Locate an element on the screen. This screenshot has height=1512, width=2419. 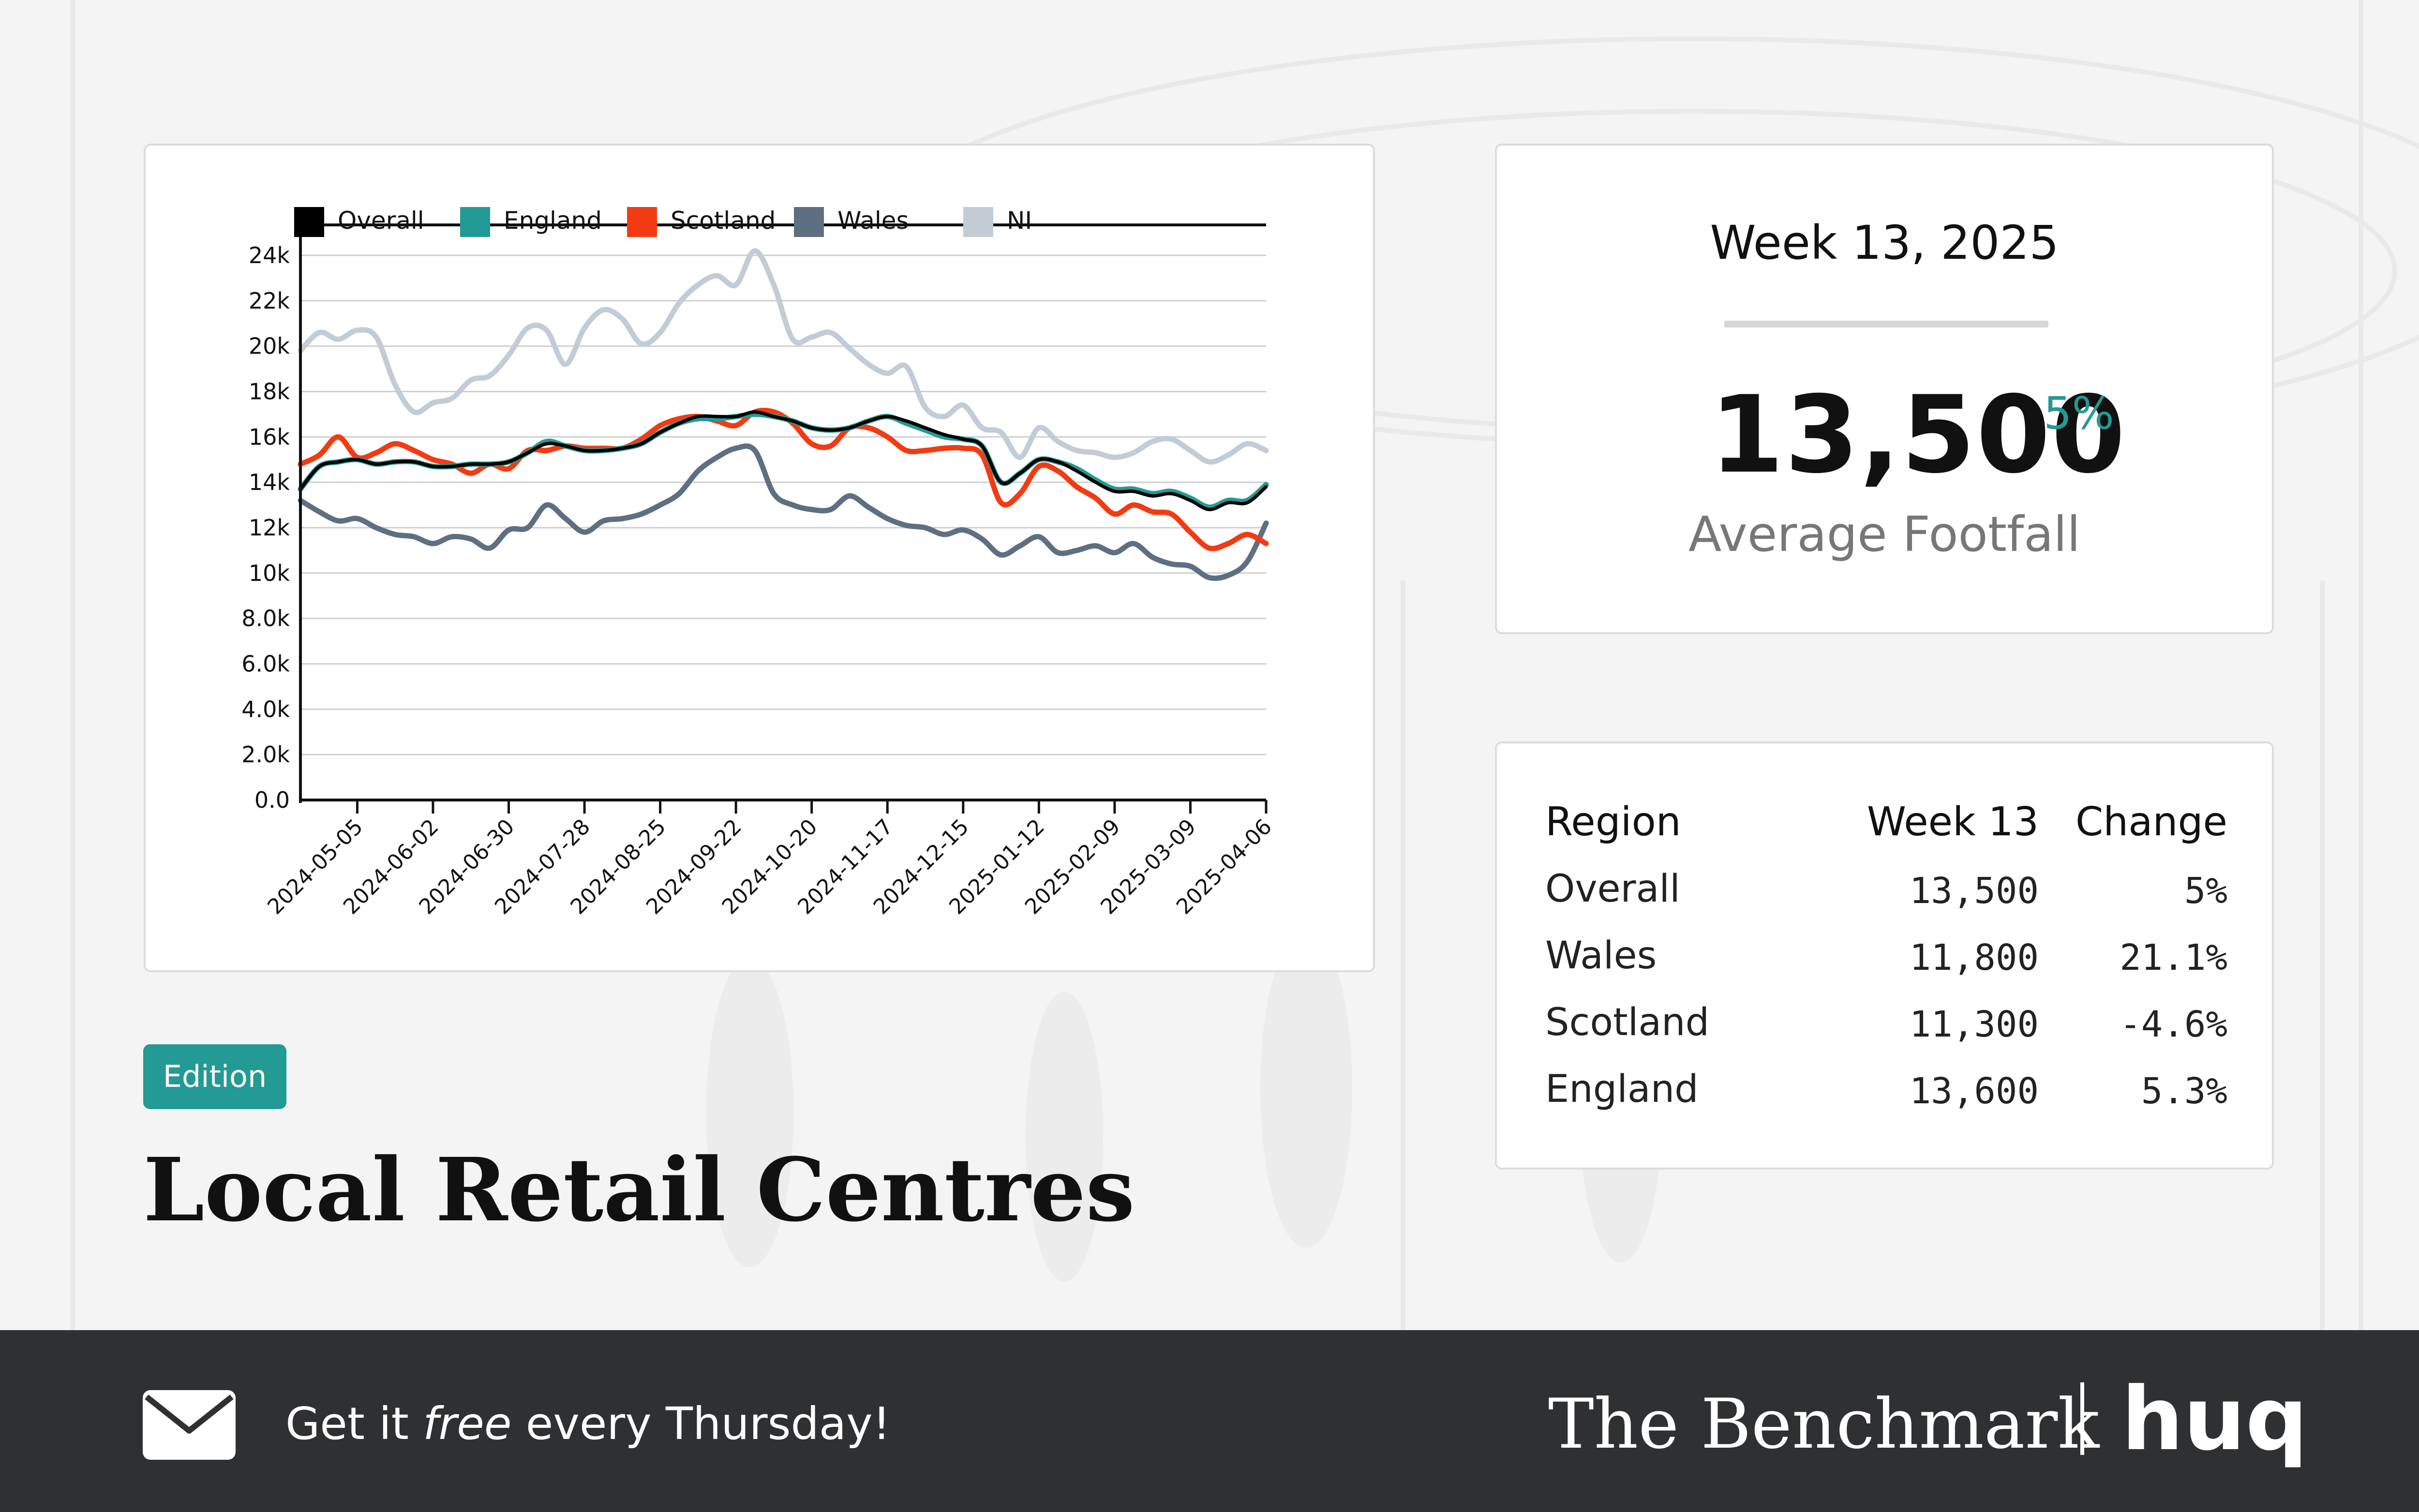
legend-swatch-england is located at coordinates (475, 222).